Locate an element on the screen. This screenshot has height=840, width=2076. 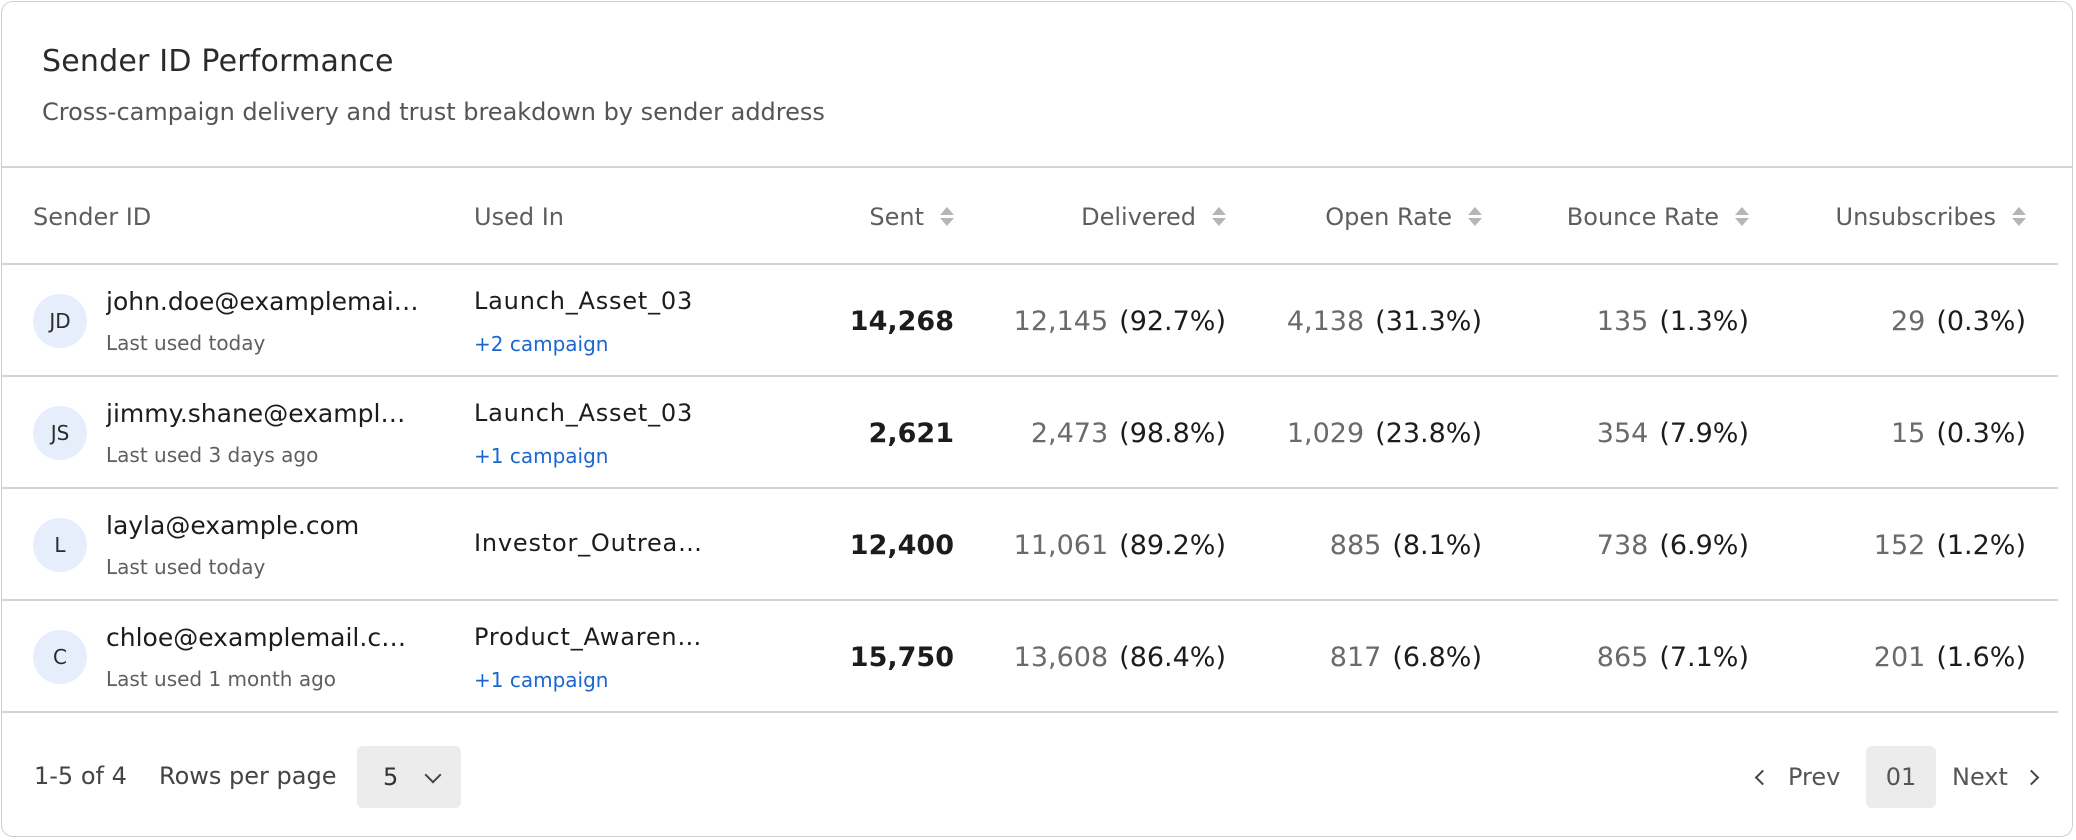
page-title: Sender ID Performance is located at coordinates (218, 61).